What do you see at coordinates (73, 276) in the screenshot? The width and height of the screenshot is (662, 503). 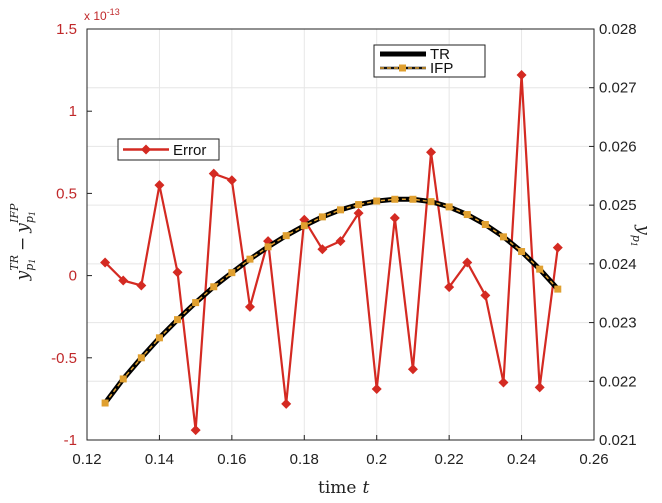 I see `left-tick-label: 0` at bounding box center [73, 276].